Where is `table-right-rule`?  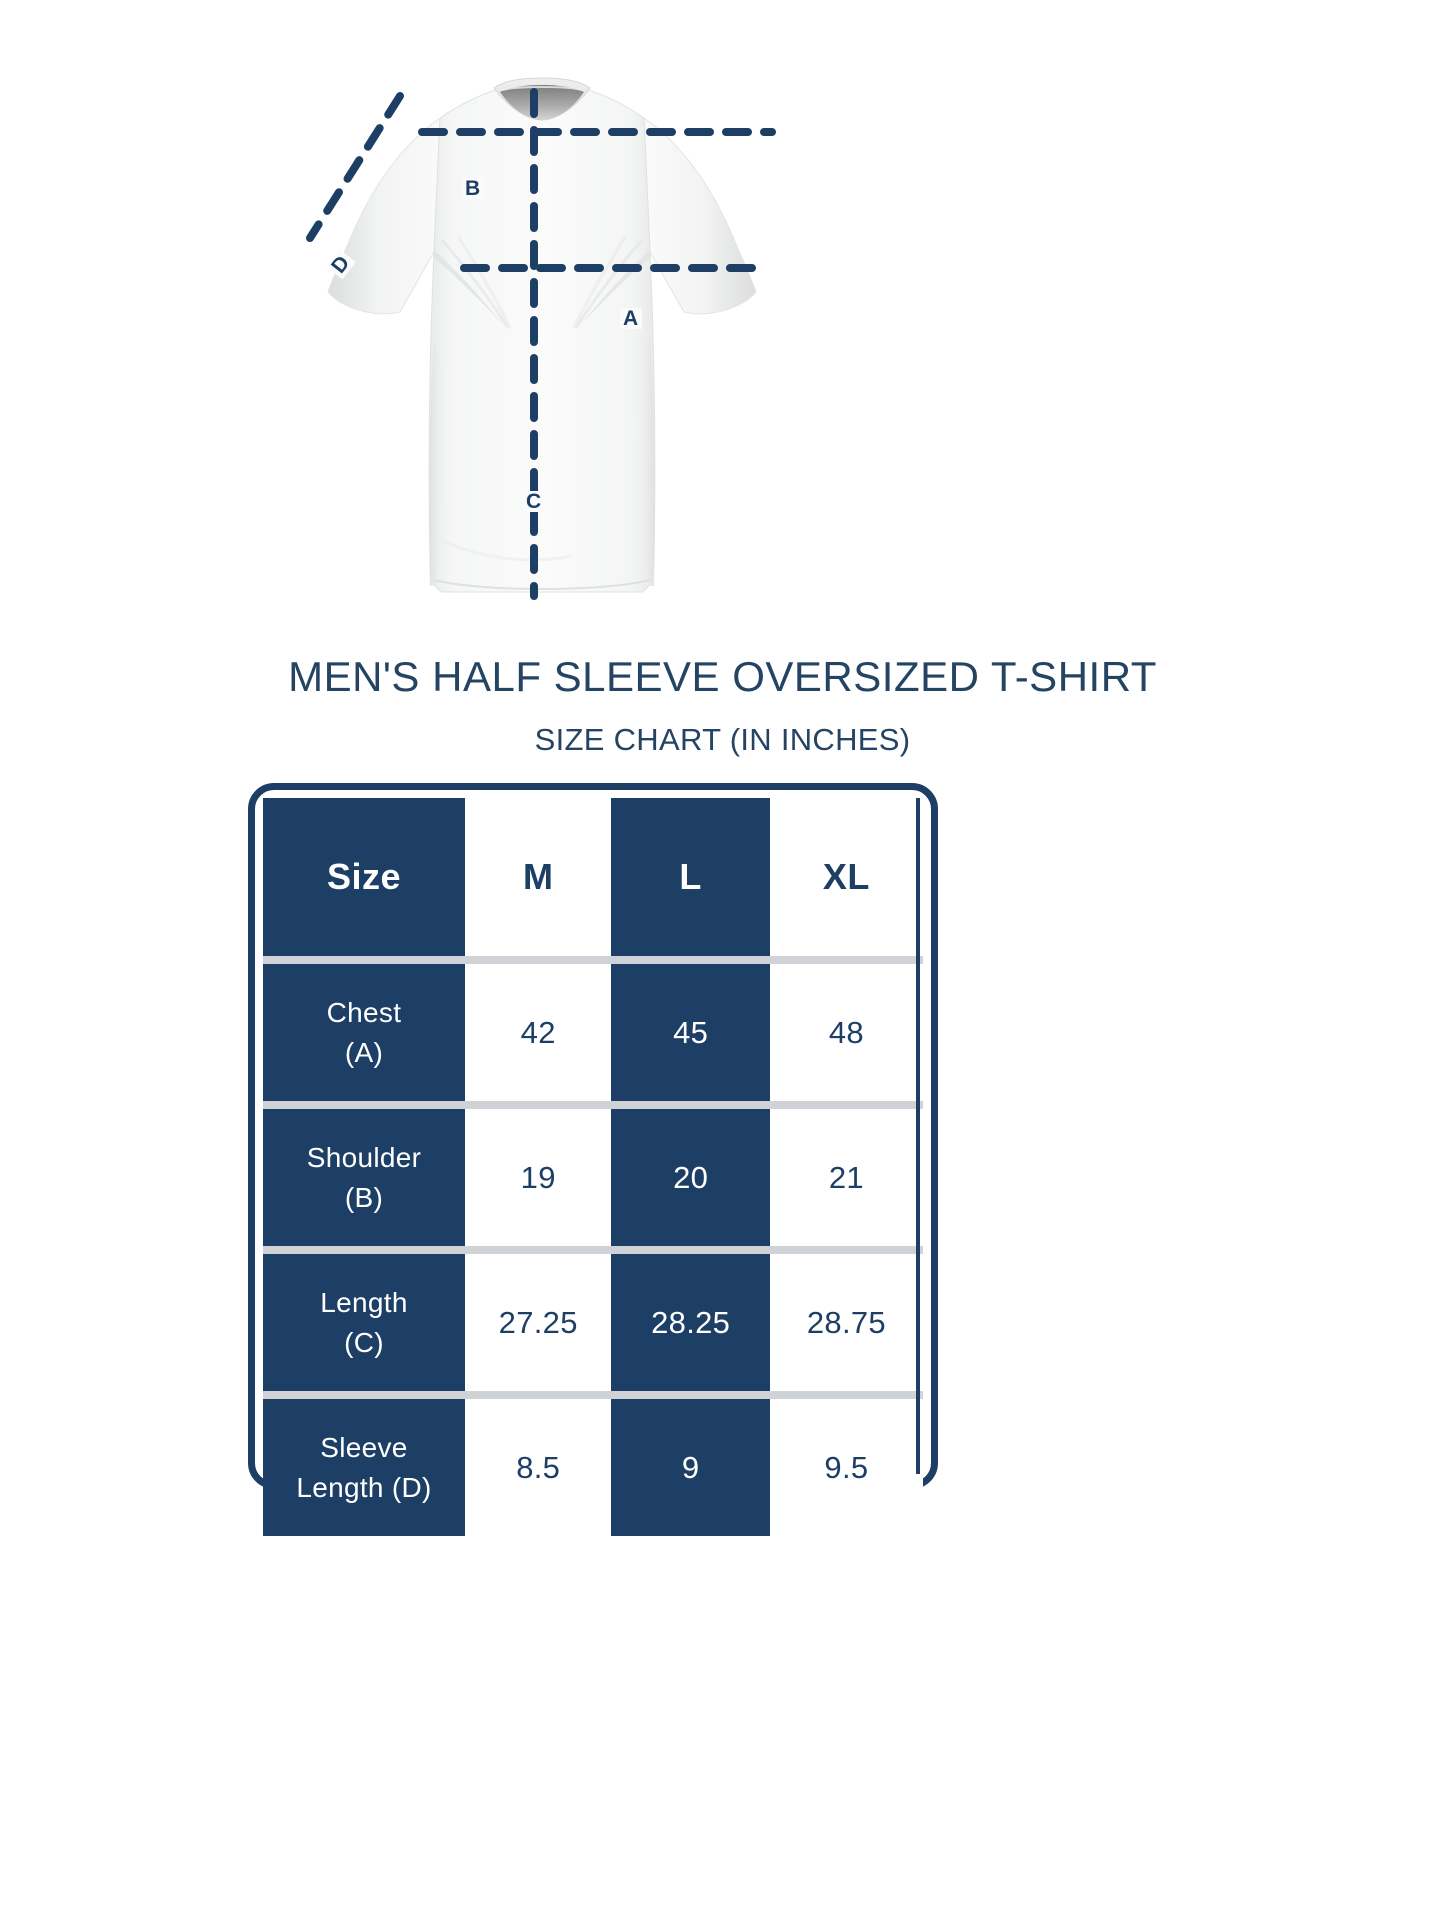 table-right-rule is located at coordinates (918, 1136).